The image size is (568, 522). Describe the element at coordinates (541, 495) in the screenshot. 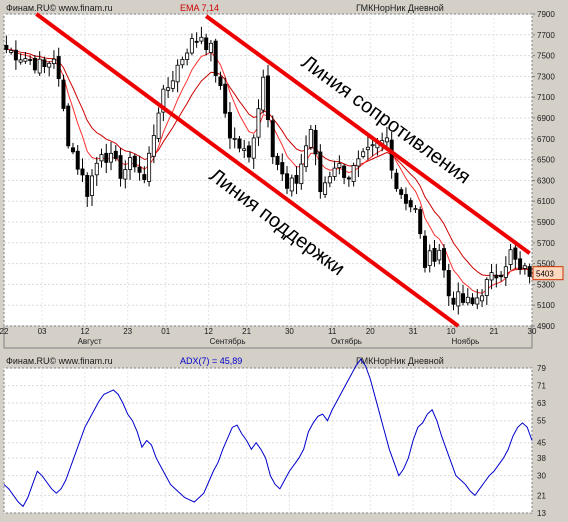

I see `adx-tick-label: 21` at that location.